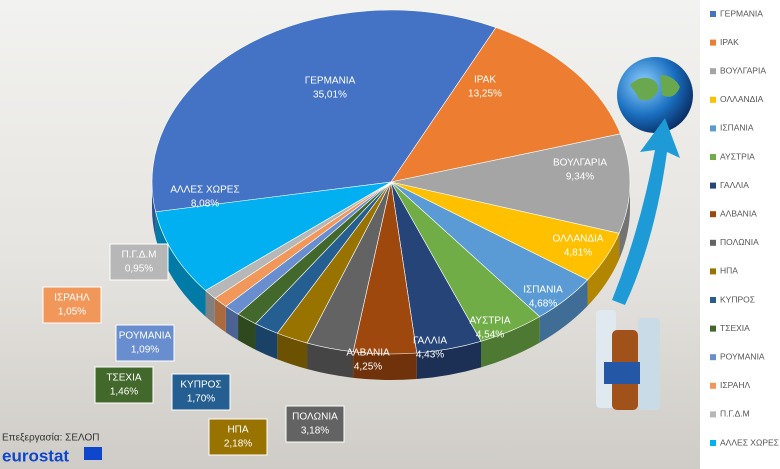 The width and height of the screenshot is (780, 469). What do you see at coordinates (330, 95) in the screenshot?
I see `value-label: 35,01%` at bounding box center [330, 95].